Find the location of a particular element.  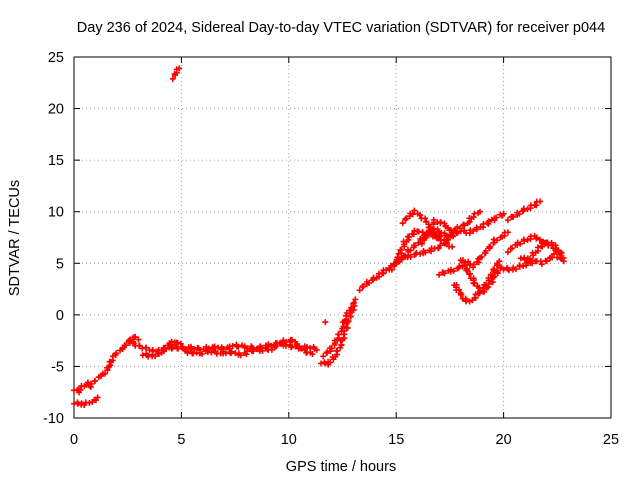

x-tick-label: 20 is located at coordinates (504, 440).